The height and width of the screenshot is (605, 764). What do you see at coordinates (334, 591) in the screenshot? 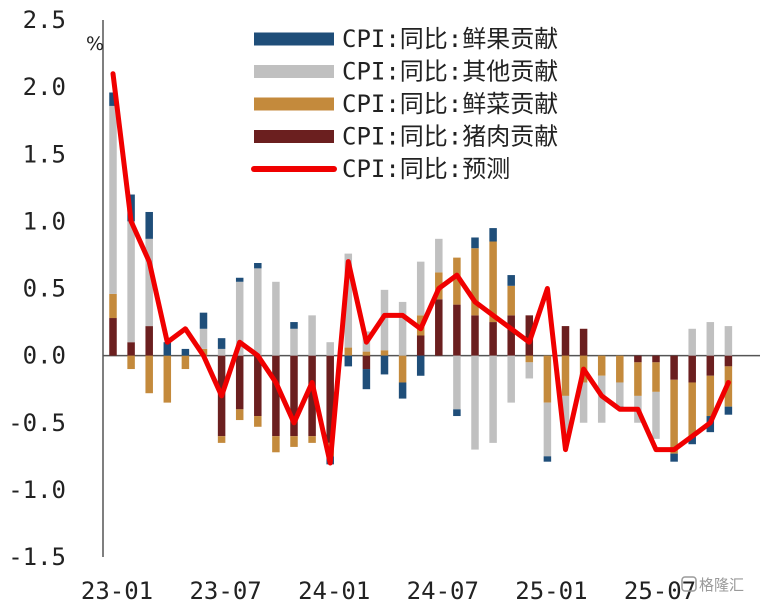
I see `x-tick-label: 24-01` at bounding box center [334, 591].